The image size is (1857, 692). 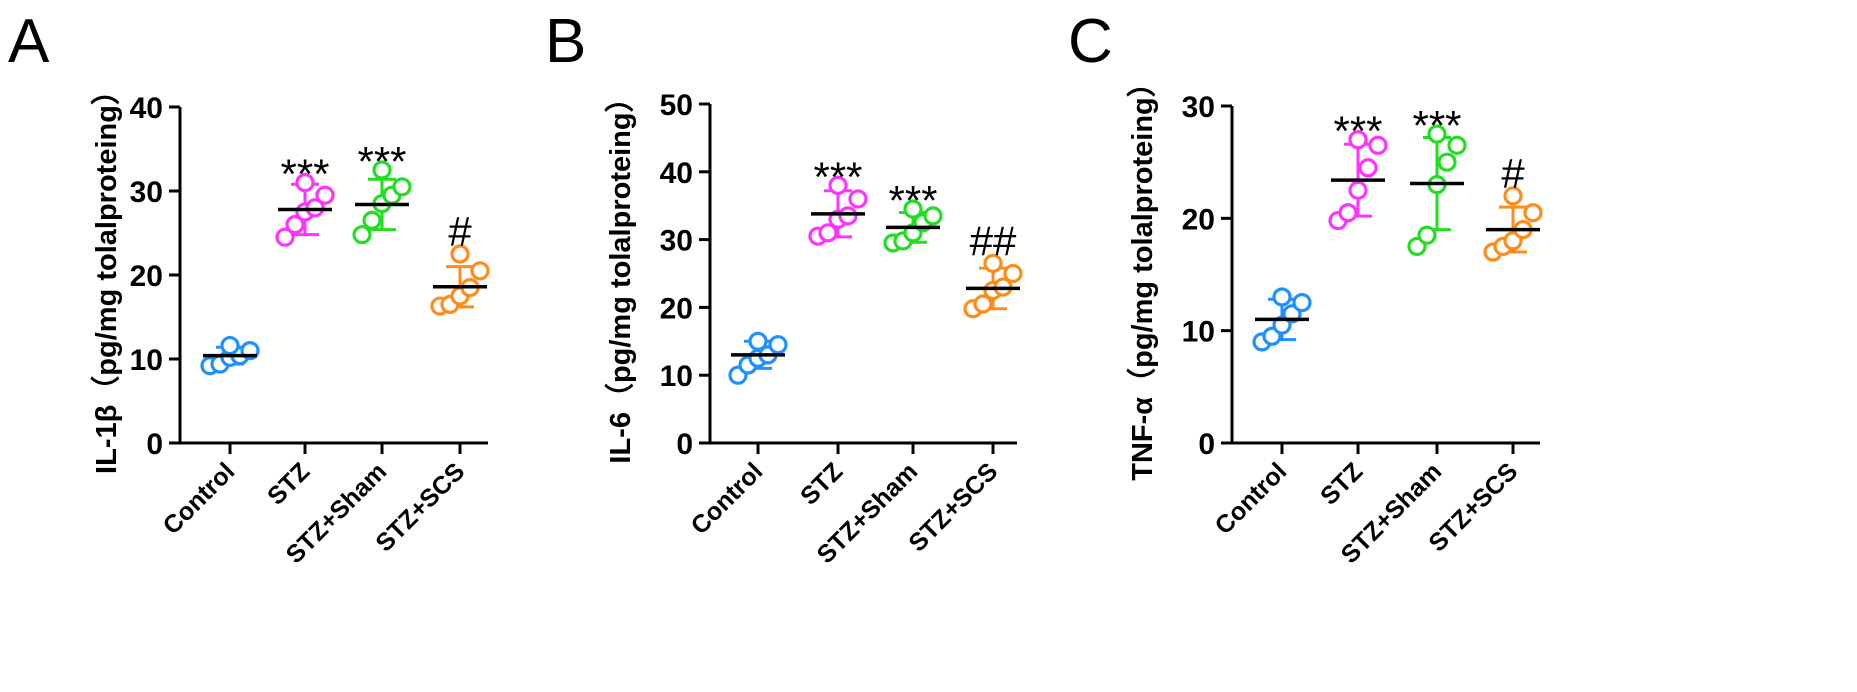 I want to click on y-tick-label: 50, so click(x=676, y=105).